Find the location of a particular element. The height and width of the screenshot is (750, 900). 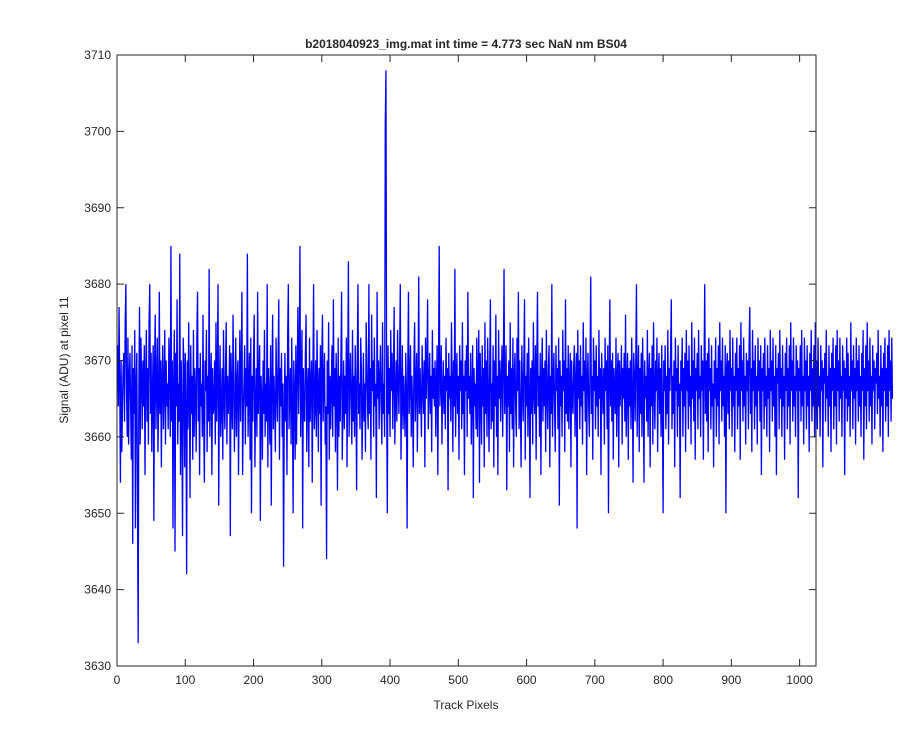

x-tick-label: 800 is located at coordinates (663, 680).